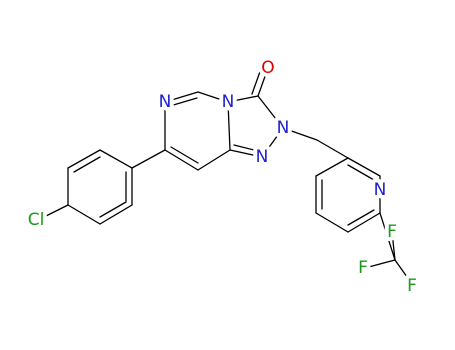  Describe the element at coordinates (36, 220) in the screenshot. I see `atom-label: Cl` at that location.